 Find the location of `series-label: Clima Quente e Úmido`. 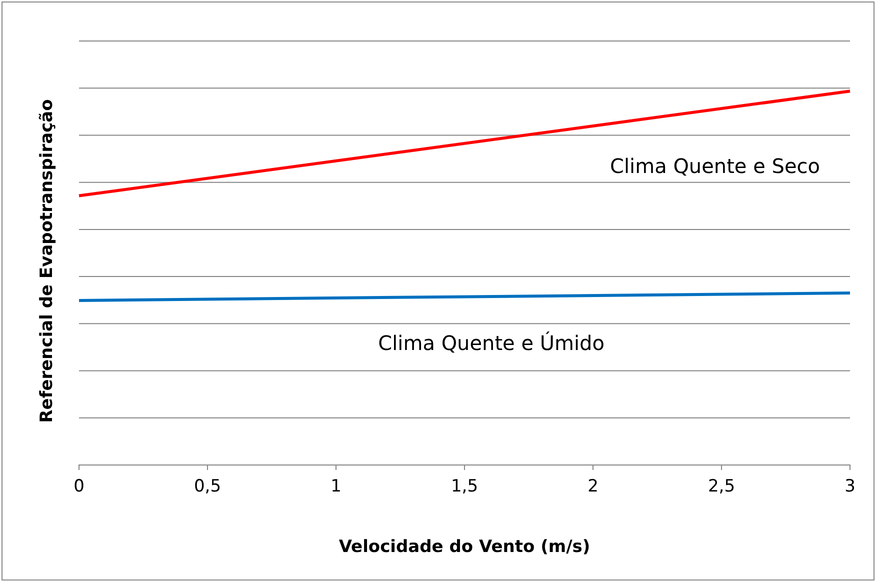

series-label: Clima Quente e Úmido is located at coordinates (491, 343).